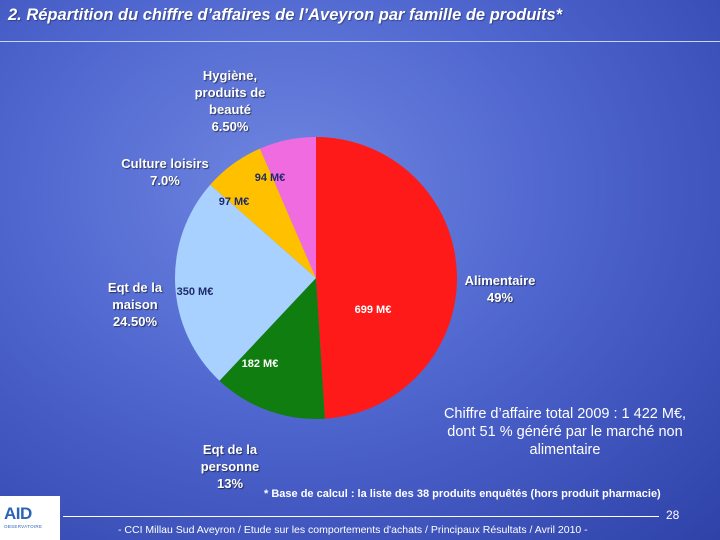  I want to click on value-label-2: 350 M€, so click(195, 292).